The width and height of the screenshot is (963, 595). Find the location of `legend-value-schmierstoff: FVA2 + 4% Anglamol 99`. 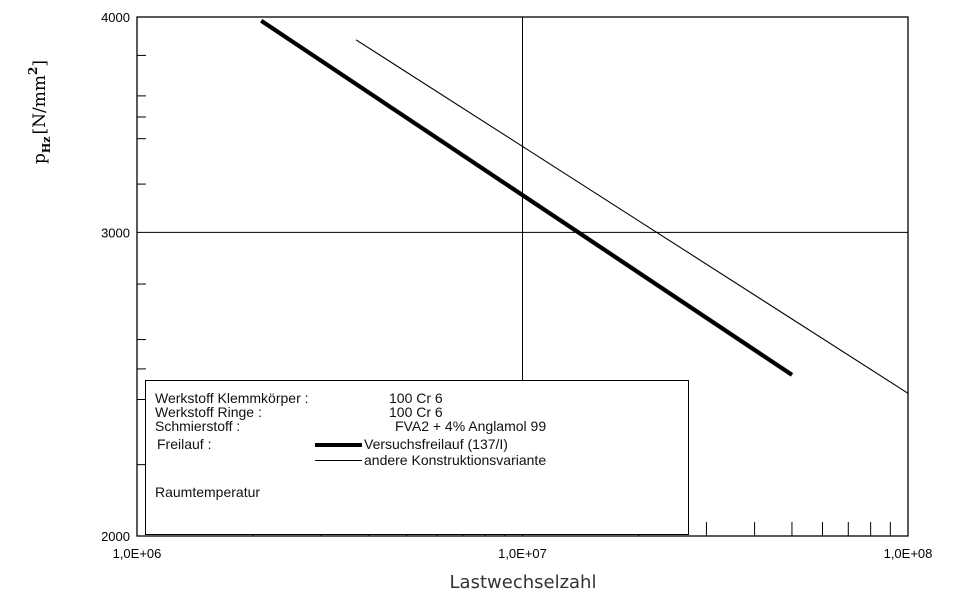

legend-value-schmierstoff: FVA2 + 4% Anglamol 99 is located at coordinates (471, 426).